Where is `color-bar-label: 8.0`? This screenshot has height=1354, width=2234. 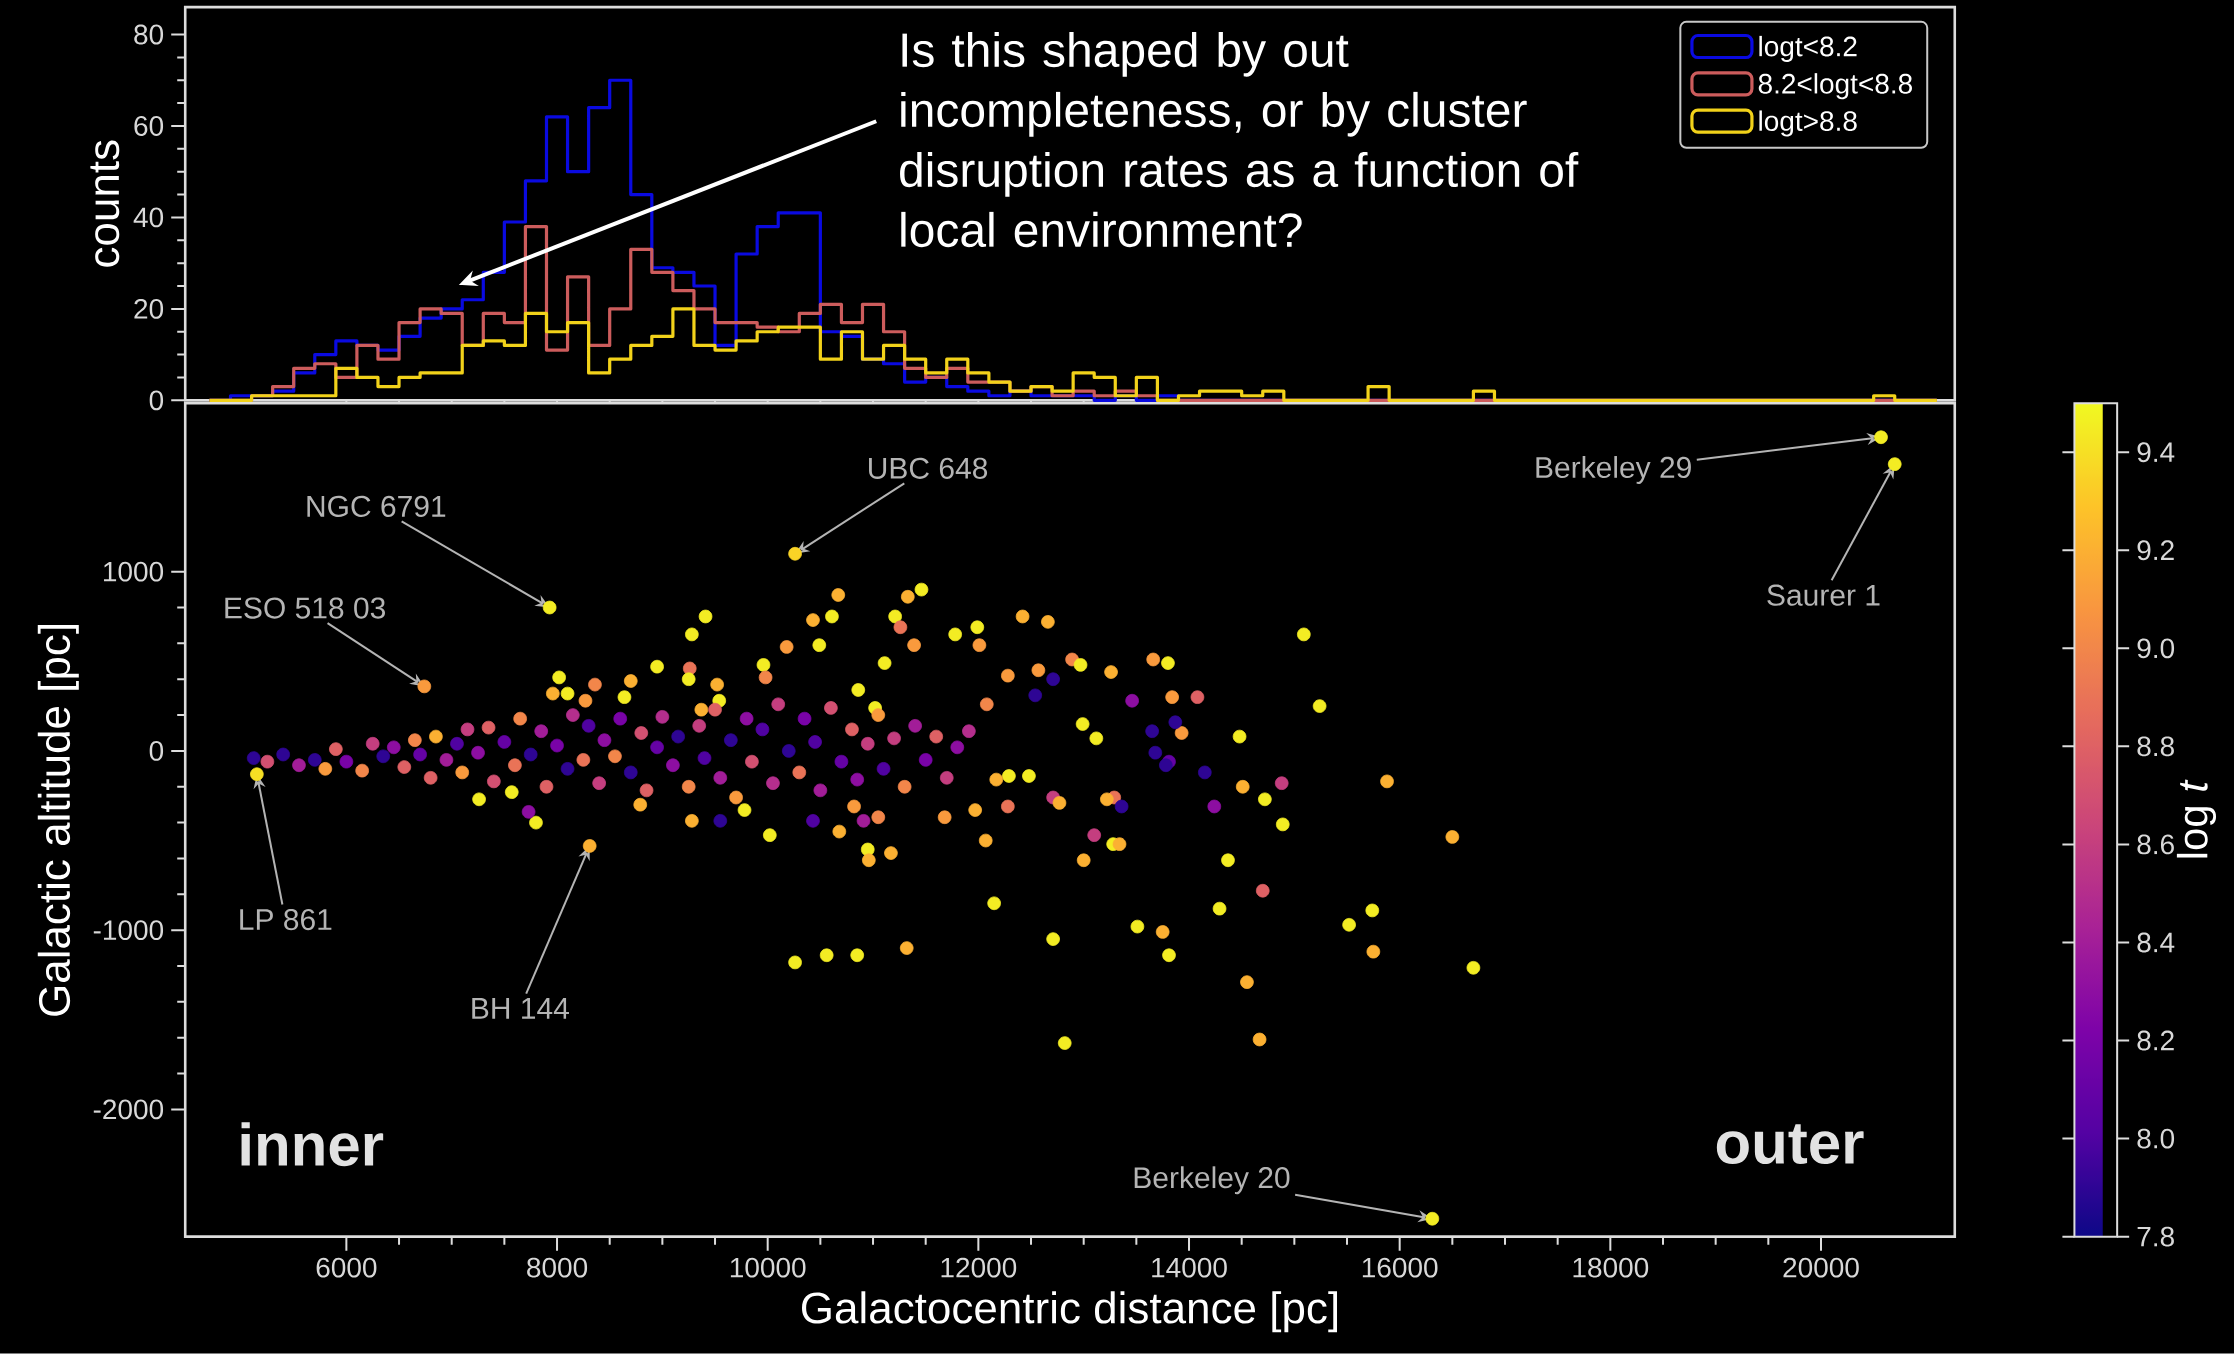
color-bar-label: 8.0 is located at coordinates (2156, 1138).